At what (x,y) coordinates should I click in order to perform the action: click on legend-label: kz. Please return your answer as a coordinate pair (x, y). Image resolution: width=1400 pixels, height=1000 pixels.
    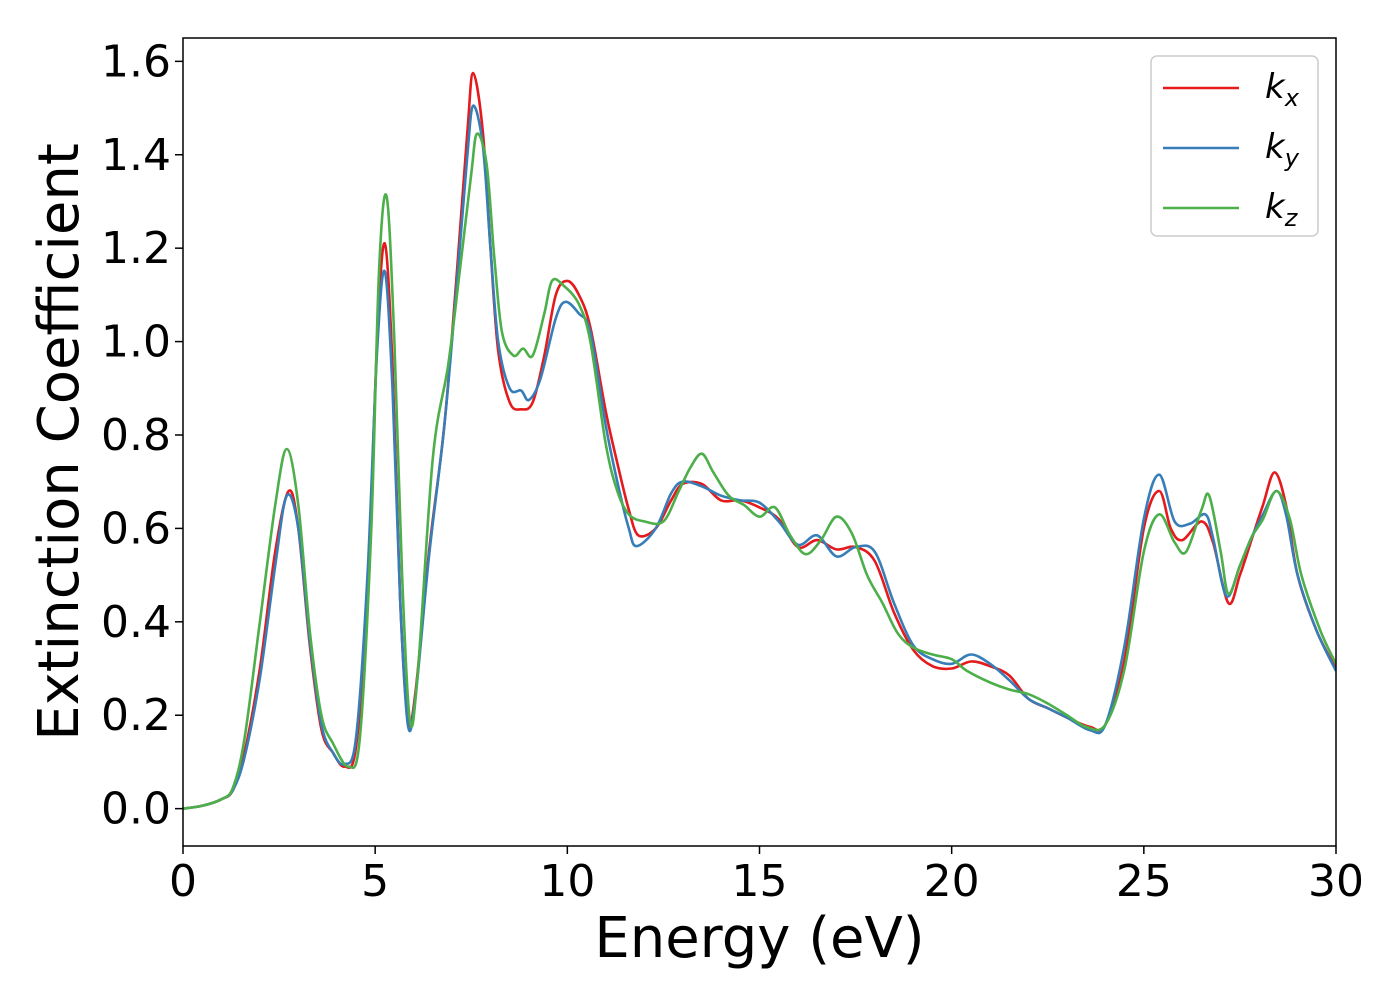
    Looking at the image, I should click on (1282, 209).